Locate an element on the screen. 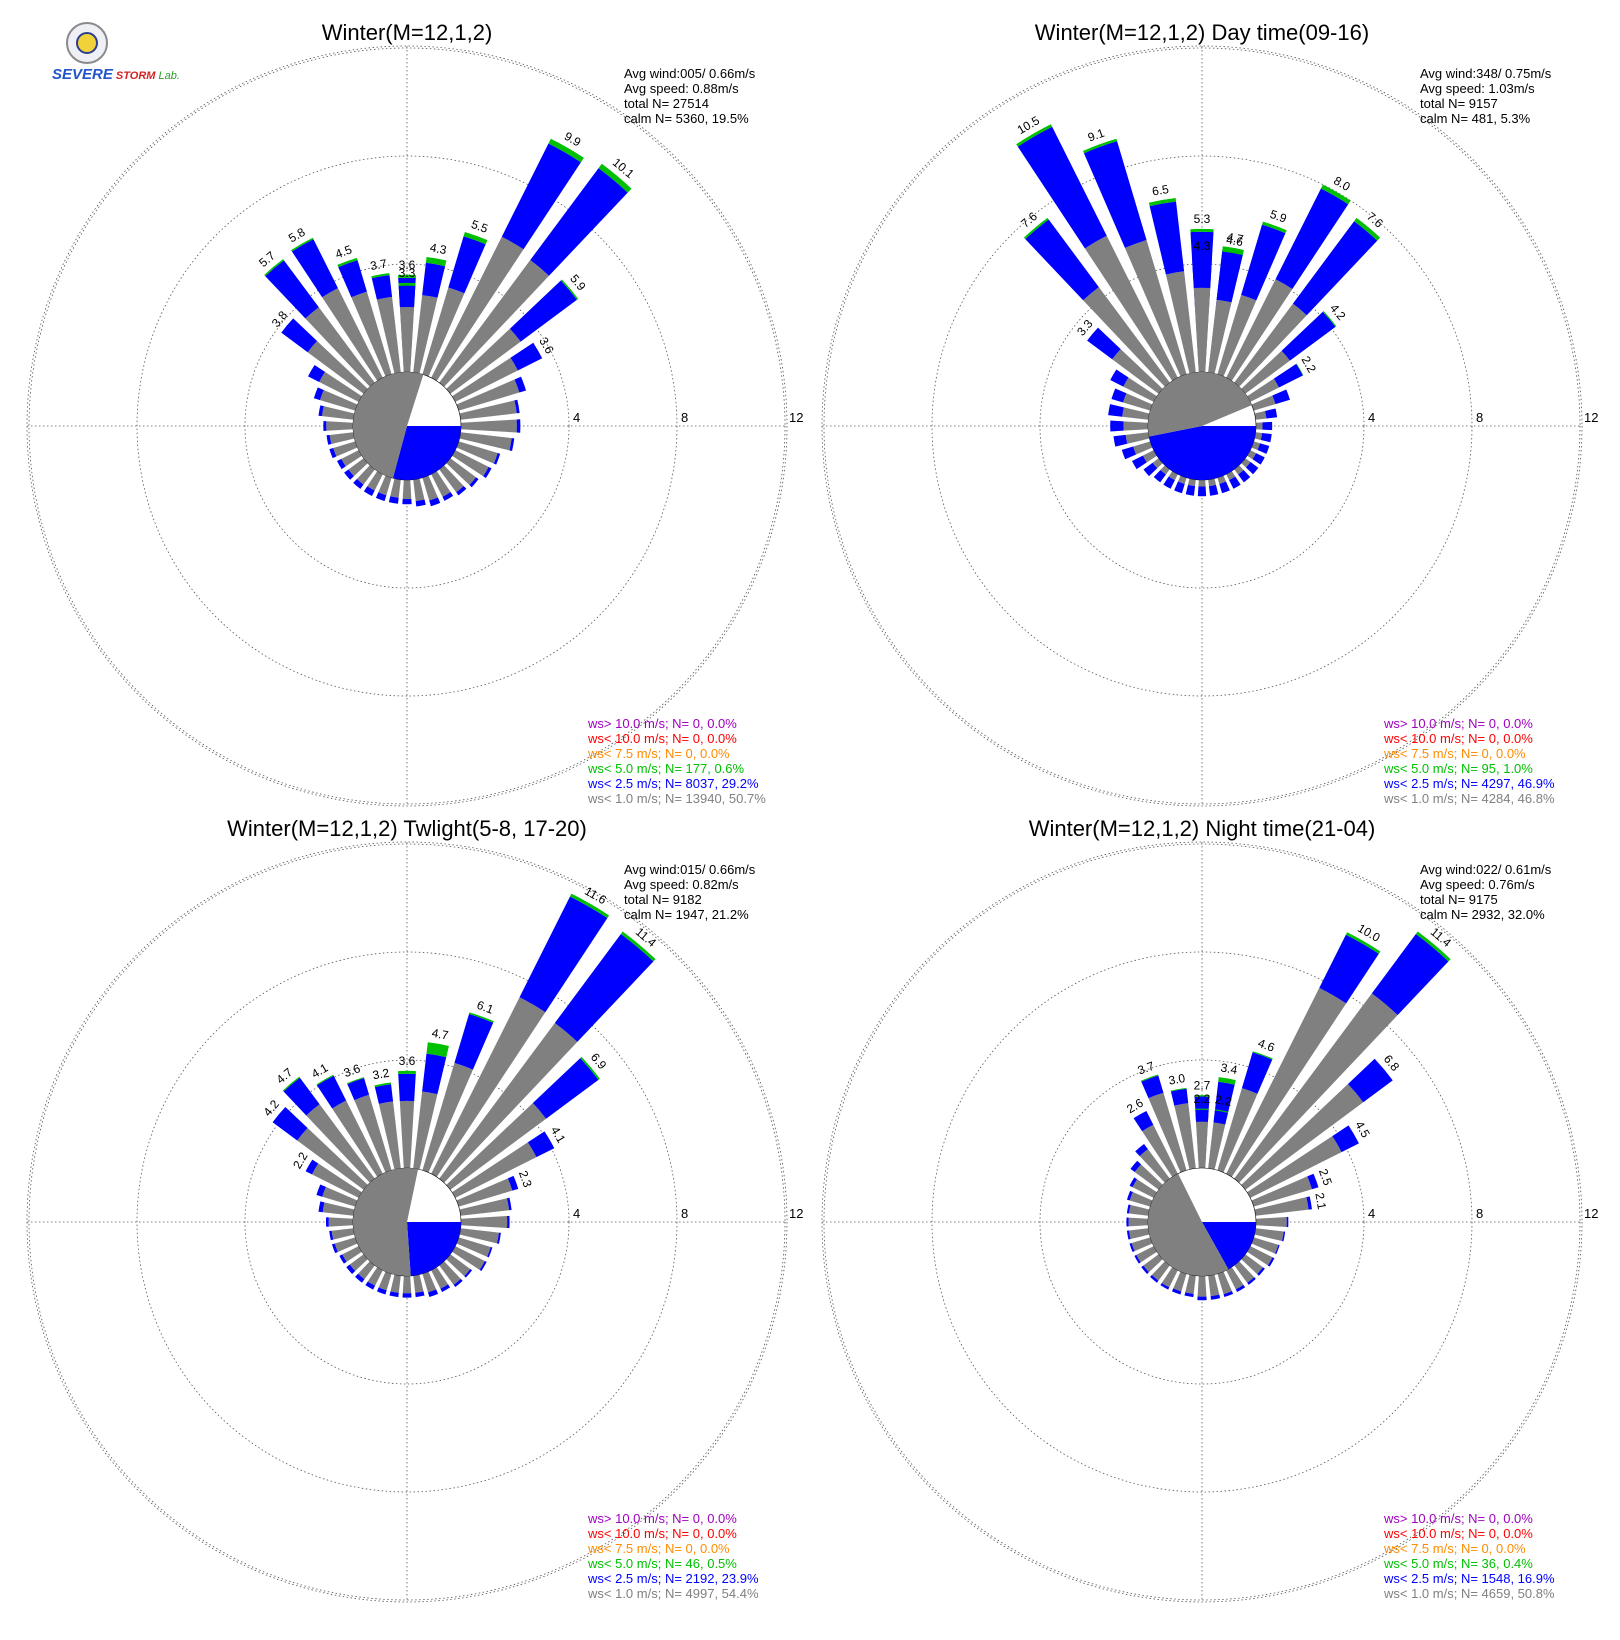  bar-value-label: 5.3 is located at coordinates (1202, 219).